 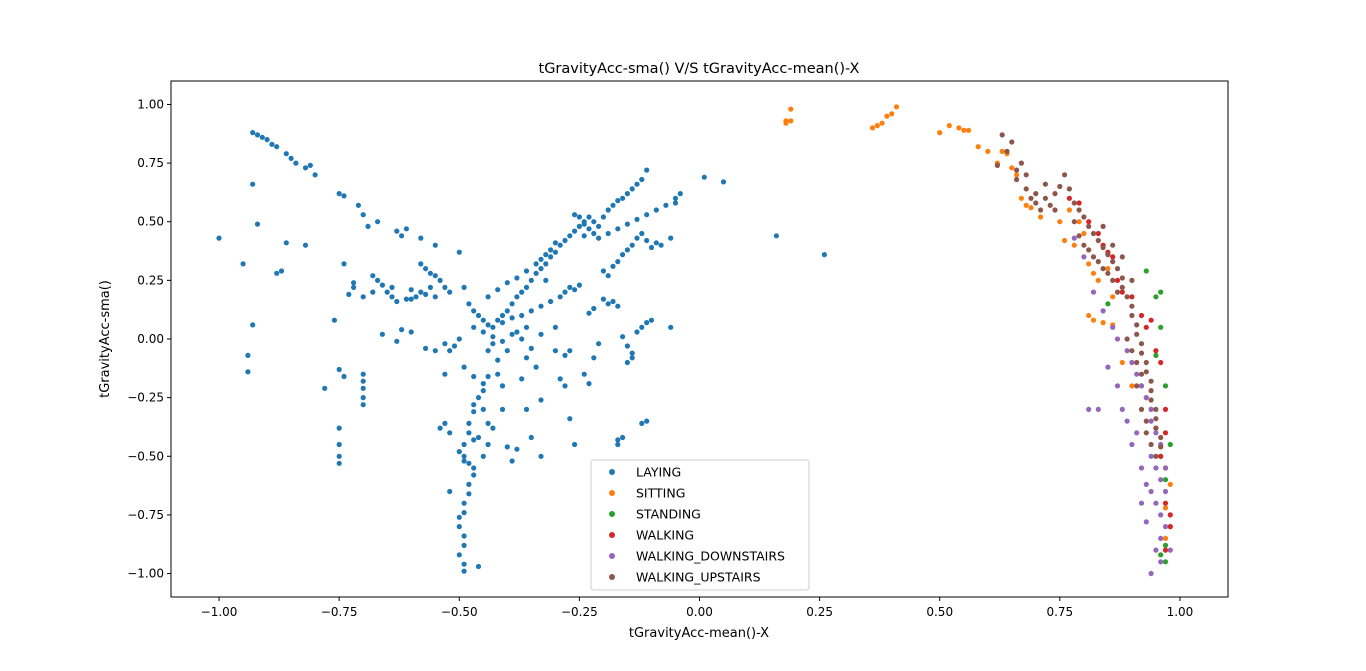 I want to click on legend-label-4: WALKING_DOWNSTAIRS, so click(x=710, y=556).